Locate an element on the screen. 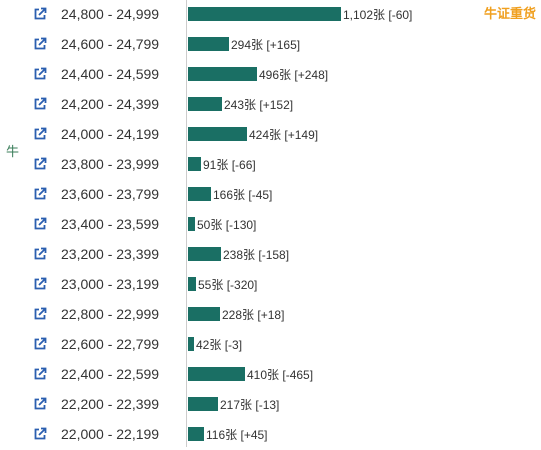  change-label: [-130] is located at coordinates (241, 225).